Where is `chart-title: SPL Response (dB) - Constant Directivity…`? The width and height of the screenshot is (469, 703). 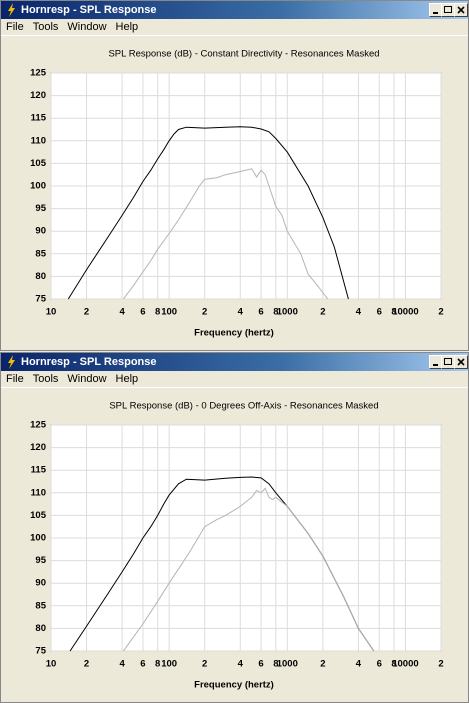
chart-title: SPL Response (dB) - Constant Directivity… is located at coordinates (243, 54).